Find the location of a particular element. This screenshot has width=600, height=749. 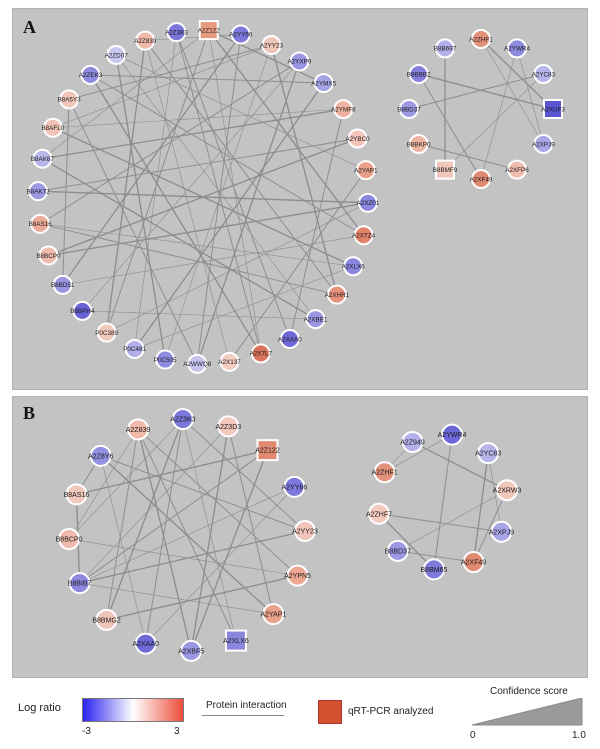

node-label: A2X137 is located at coordinates (229, 362).